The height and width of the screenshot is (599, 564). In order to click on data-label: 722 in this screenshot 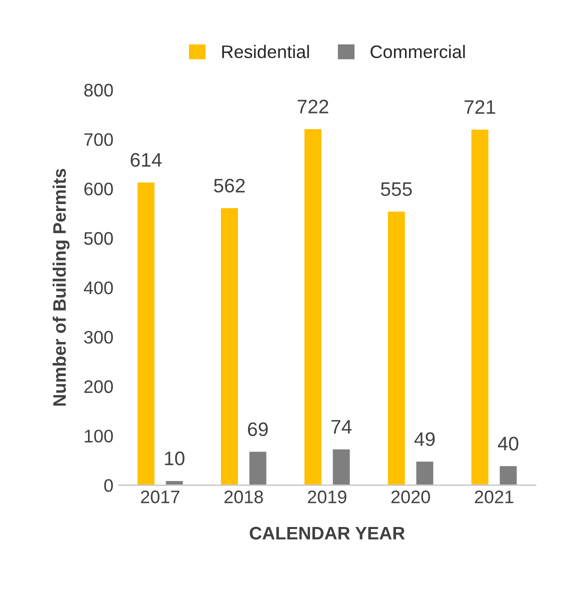, I will do `click(313, 107)`.